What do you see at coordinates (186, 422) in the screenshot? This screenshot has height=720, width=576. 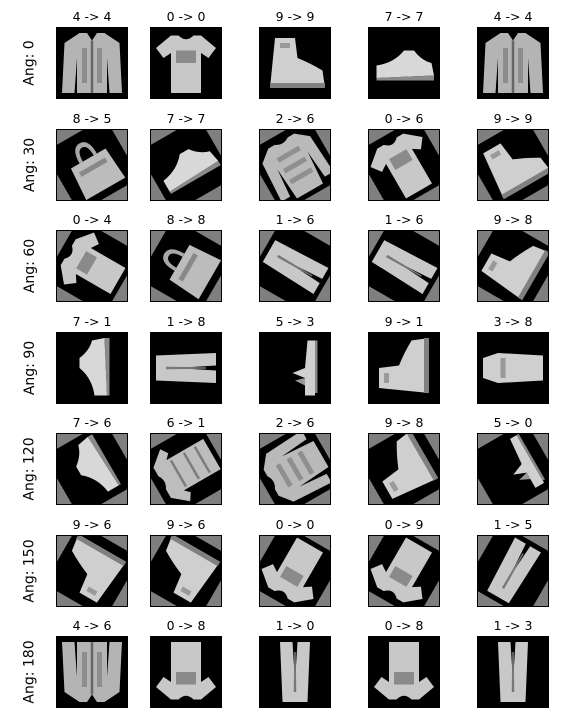 I see `prediction-title: 6 -> 1` at bounding box center [186, 422].